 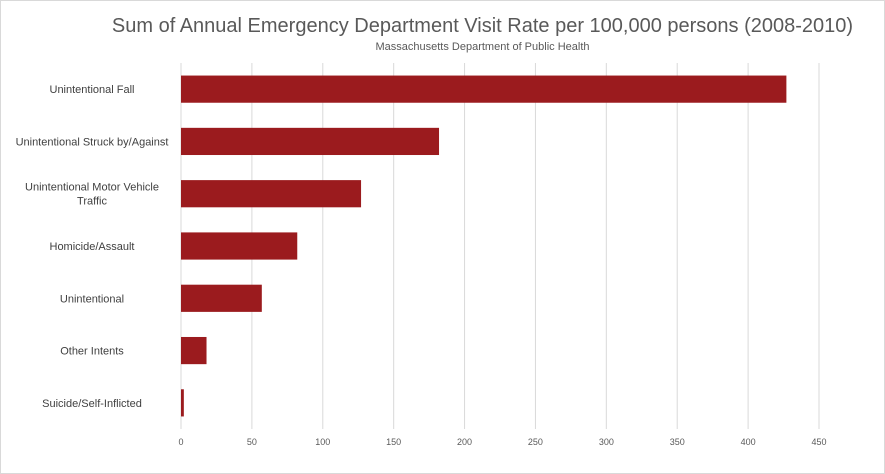 I want to click on category-label-line: Homicide/Assault, so click(x=92, y=247).